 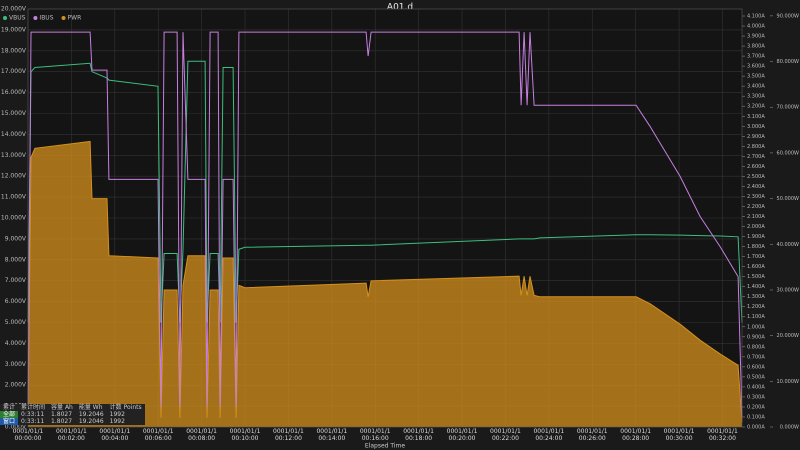 What do you see at coordinates (756, 407) in the screenshot?
I see `y2-tick-label: 0.200A` at bounding box center [756, 407].